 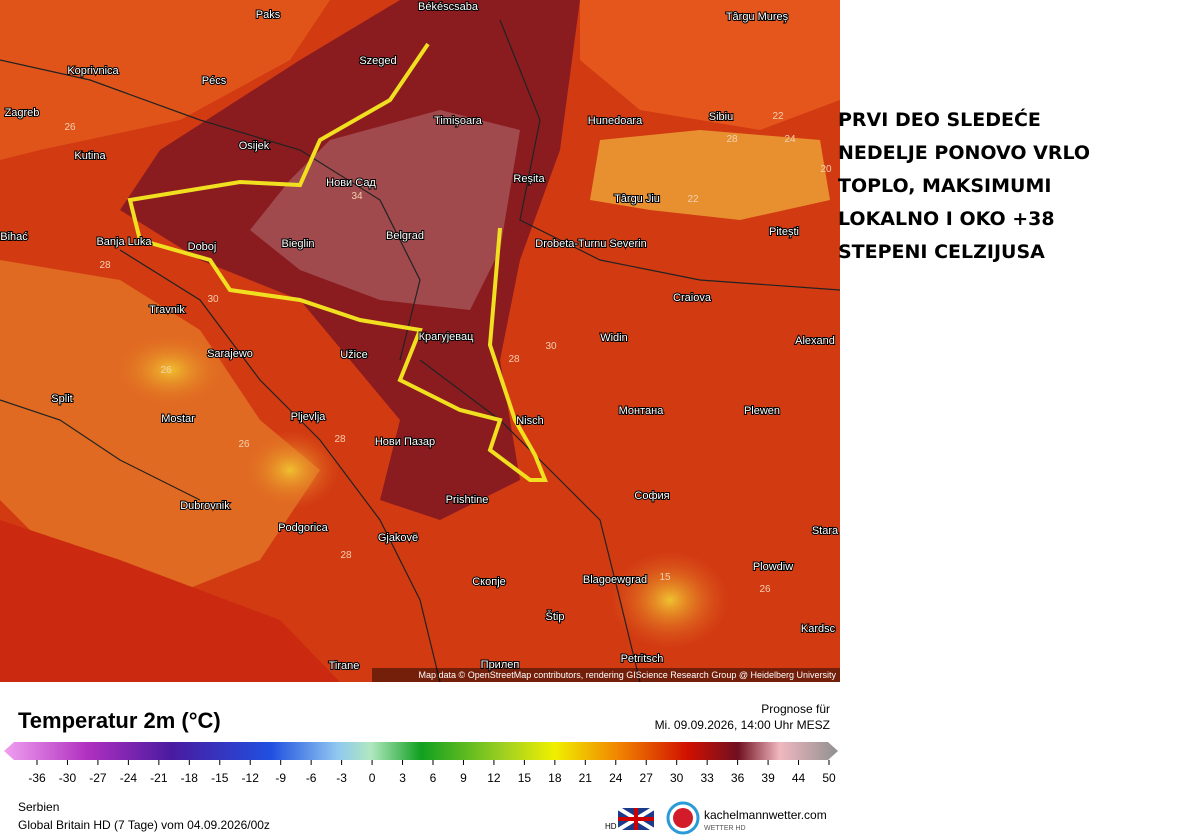 I want to click on city-label: Pécs, so click(x=214, y=81).